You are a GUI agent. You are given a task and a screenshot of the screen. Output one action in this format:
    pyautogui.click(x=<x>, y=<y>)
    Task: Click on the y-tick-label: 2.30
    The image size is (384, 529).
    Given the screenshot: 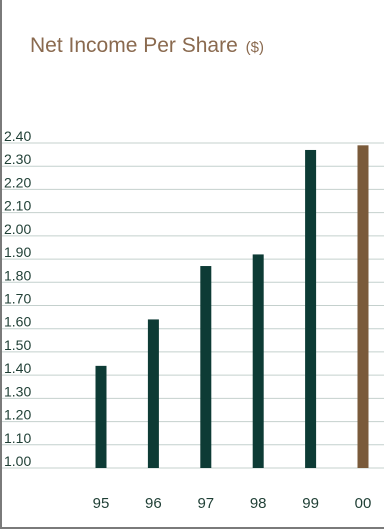 What is the action you would take?
    pyautogui.click(x=17, y=159)
    